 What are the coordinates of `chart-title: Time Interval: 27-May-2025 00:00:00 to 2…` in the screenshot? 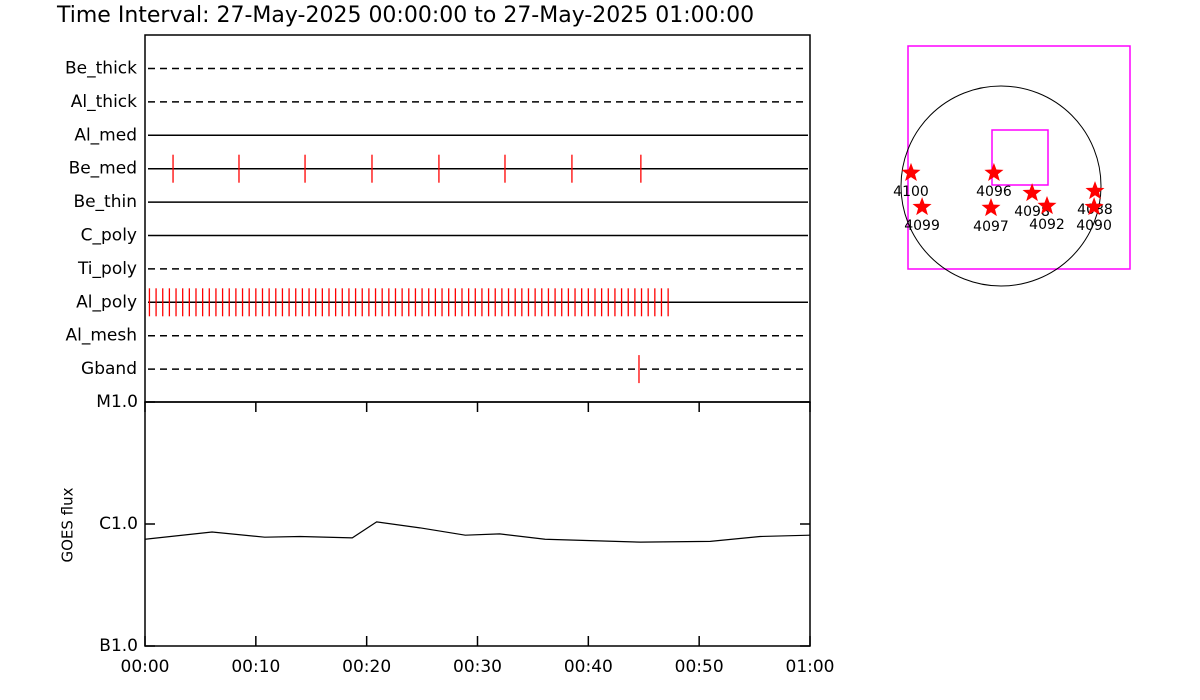 It's located at (405, 15).